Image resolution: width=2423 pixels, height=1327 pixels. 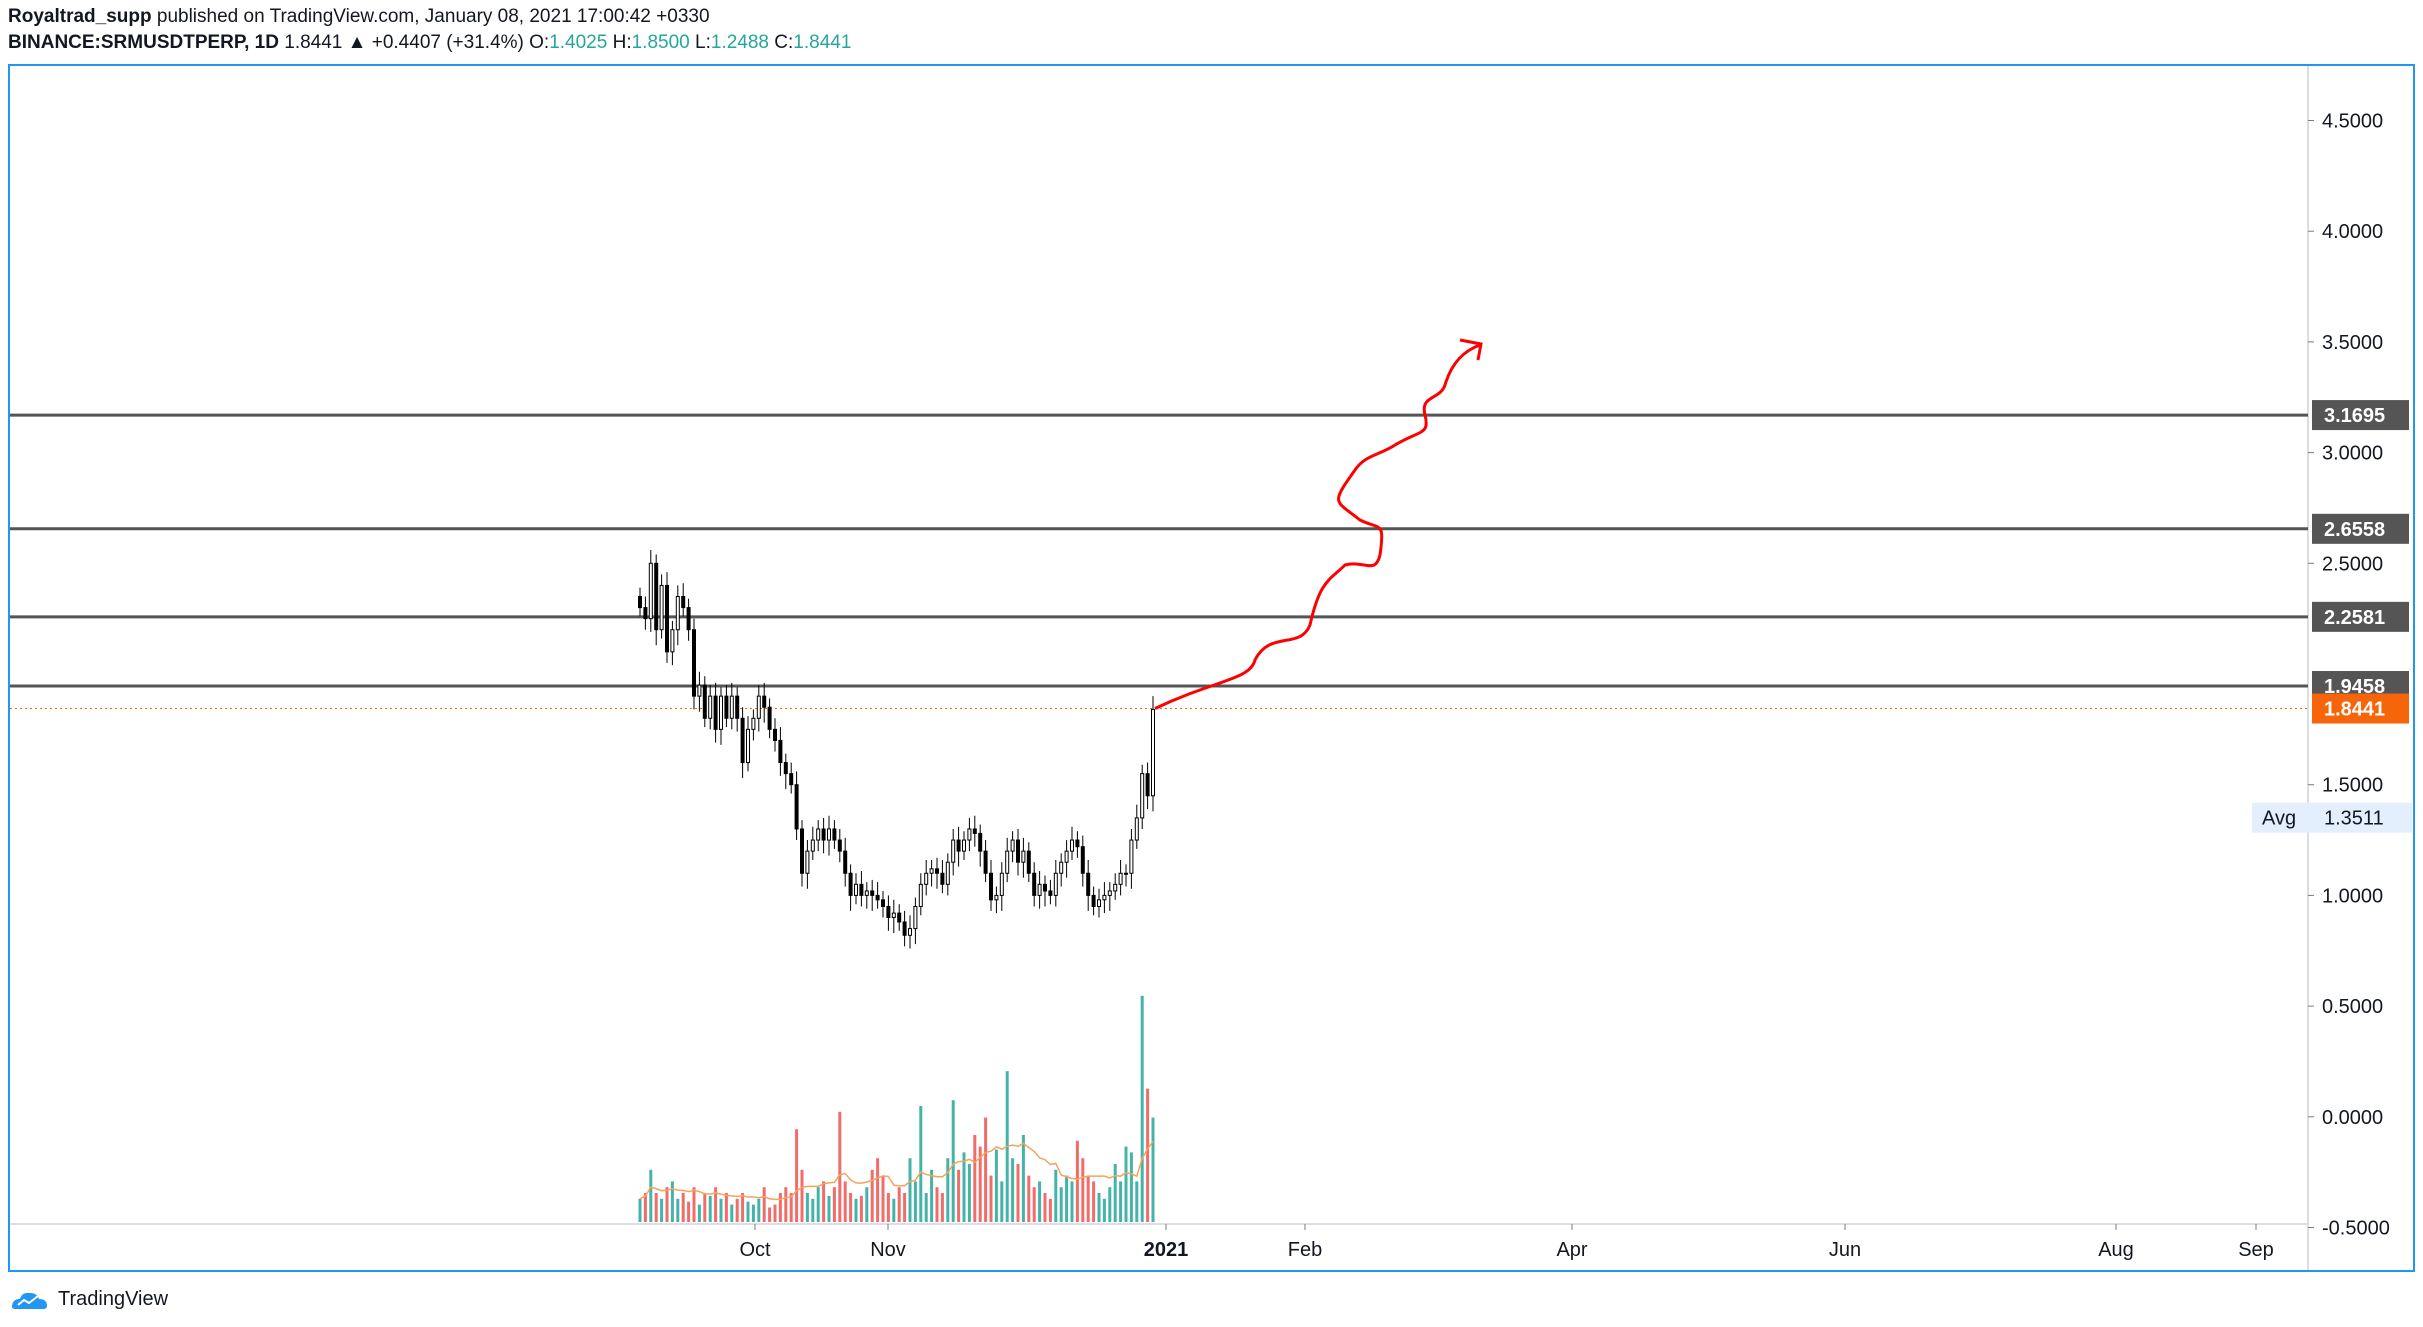 I want to click on y-tick-label: 3.0000, so click(x=2352, y=454).